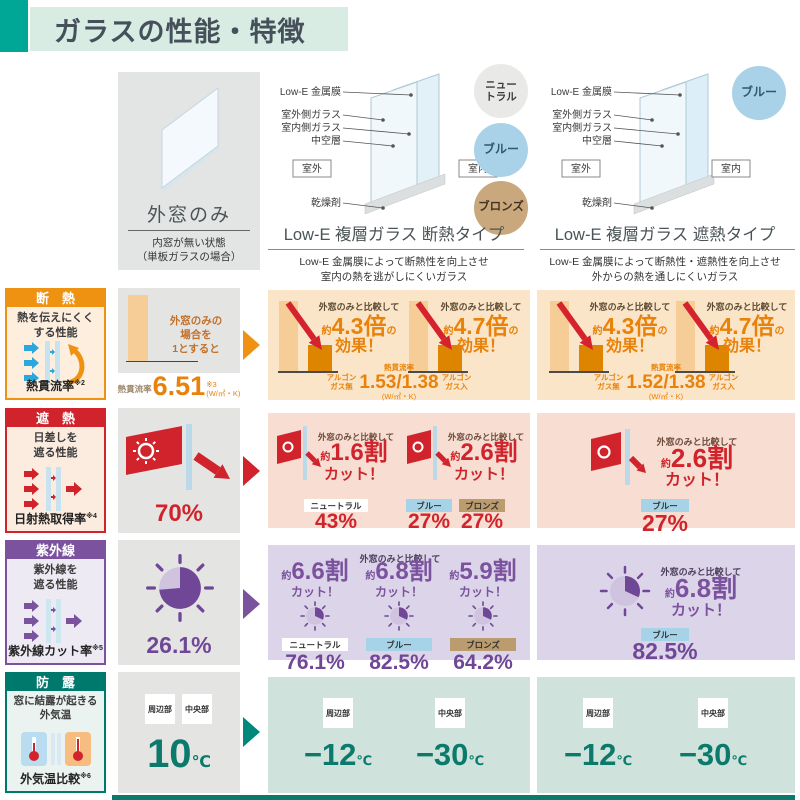  What do you see at coordinates (188, 215) in the screenshot?
I see `outer-window-title: 外窓のみ` at bounding box center [188, 215].